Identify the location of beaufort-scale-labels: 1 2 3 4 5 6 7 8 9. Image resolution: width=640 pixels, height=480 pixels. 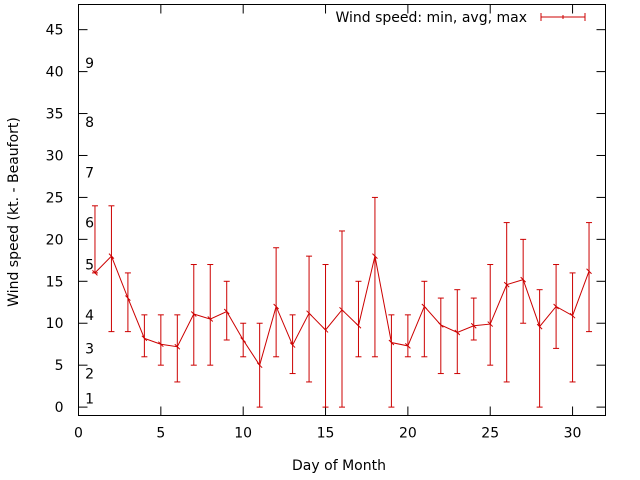
(89, 232).